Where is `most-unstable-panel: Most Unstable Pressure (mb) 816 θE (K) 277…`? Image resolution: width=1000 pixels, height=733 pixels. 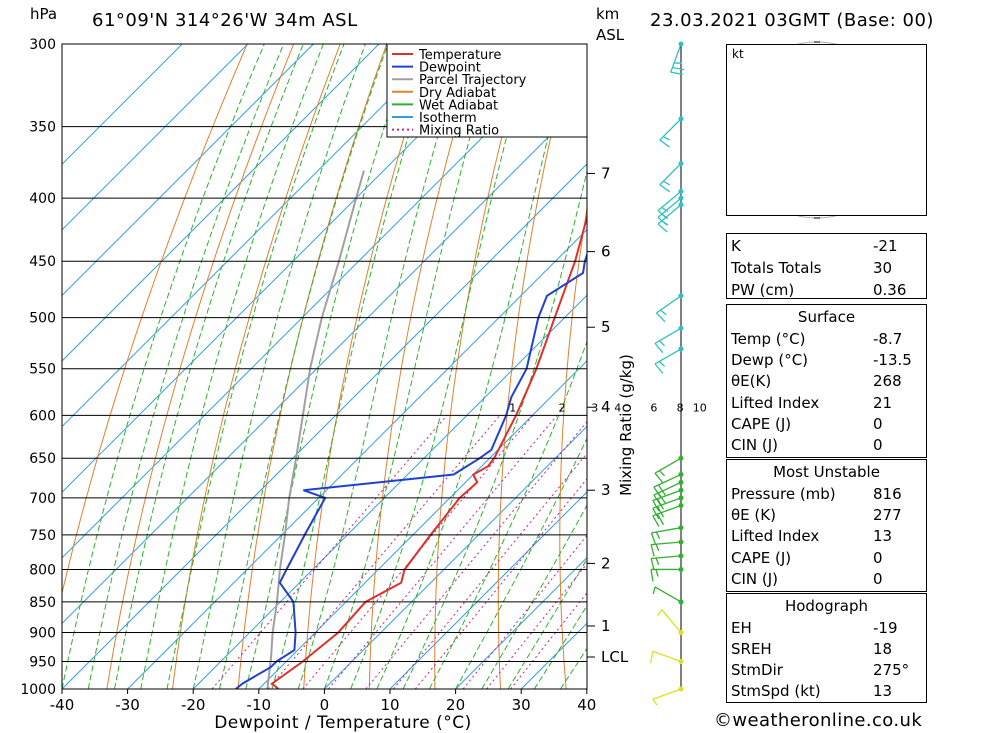
most-unstable-panel: Most Unstable Pressure (mb) 816 θE (K) 277… is located at coordinates (826, 525).